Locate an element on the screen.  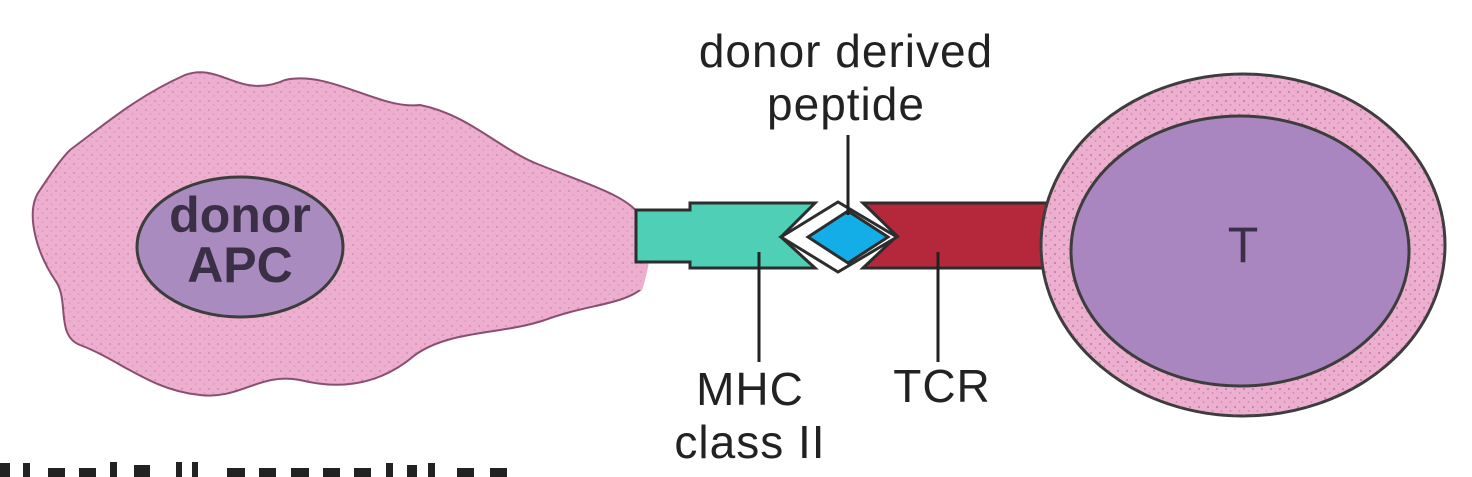
cropped-caption-fragment is located at coordinates (253, 469).